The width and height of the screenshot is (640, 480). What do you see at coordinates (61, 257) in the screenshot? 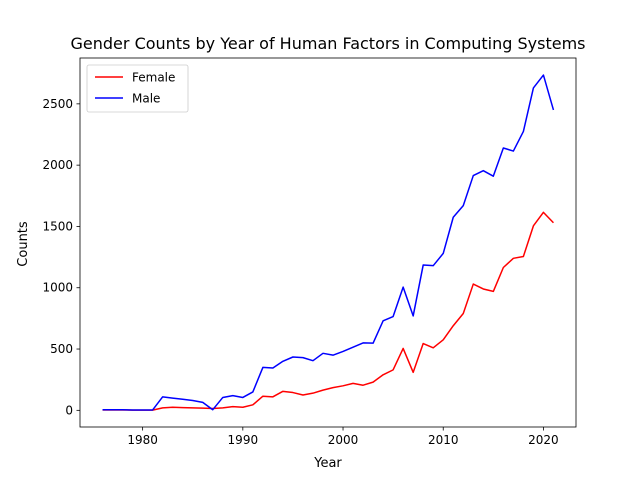
I see `y-axis: 0 500 1000 1500 2000 2500` at bounding box center [61, 257].